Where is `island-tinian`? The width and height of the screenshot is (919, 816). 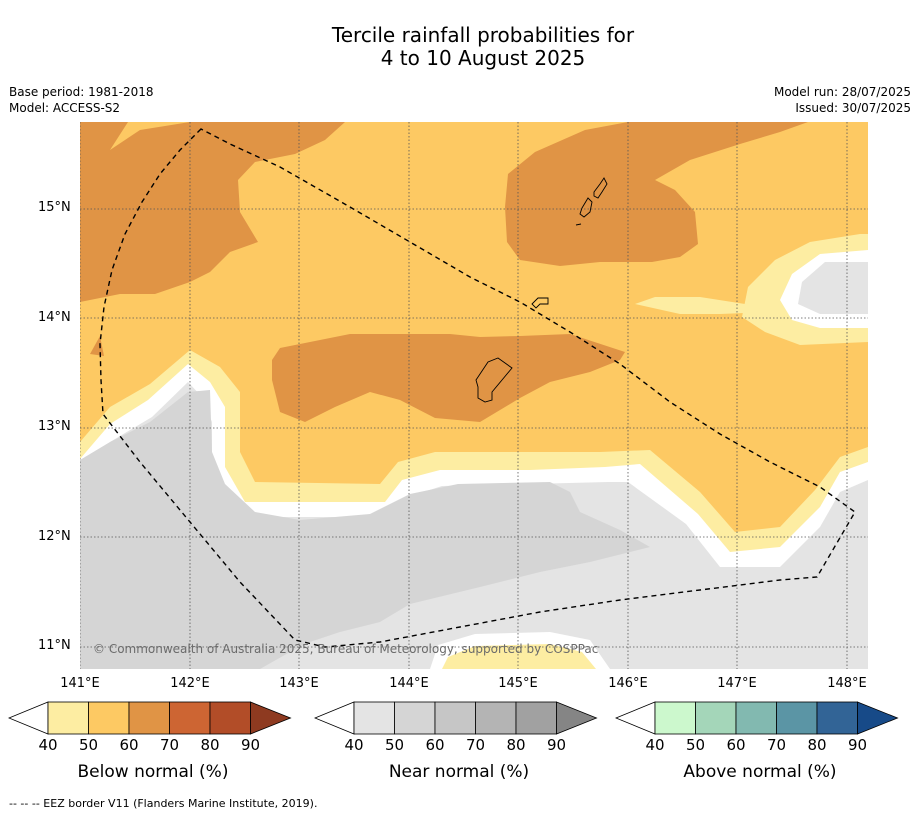 island-tinian is located at coordinates (586, 207).